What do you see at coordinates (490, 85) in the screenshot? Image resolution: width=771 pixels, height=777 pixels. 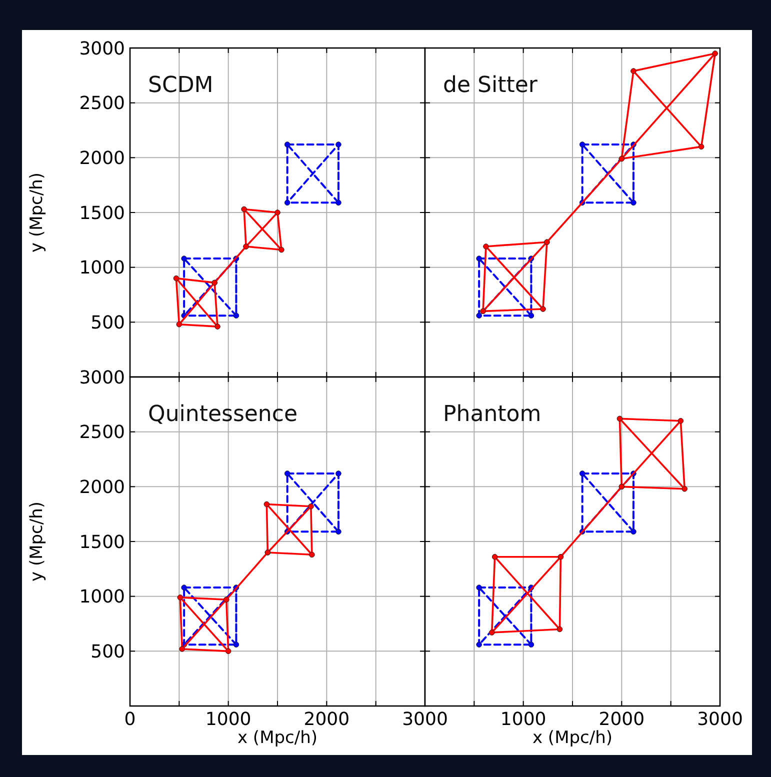 I see `text: de Sitter` at bounding box center [490, 85].